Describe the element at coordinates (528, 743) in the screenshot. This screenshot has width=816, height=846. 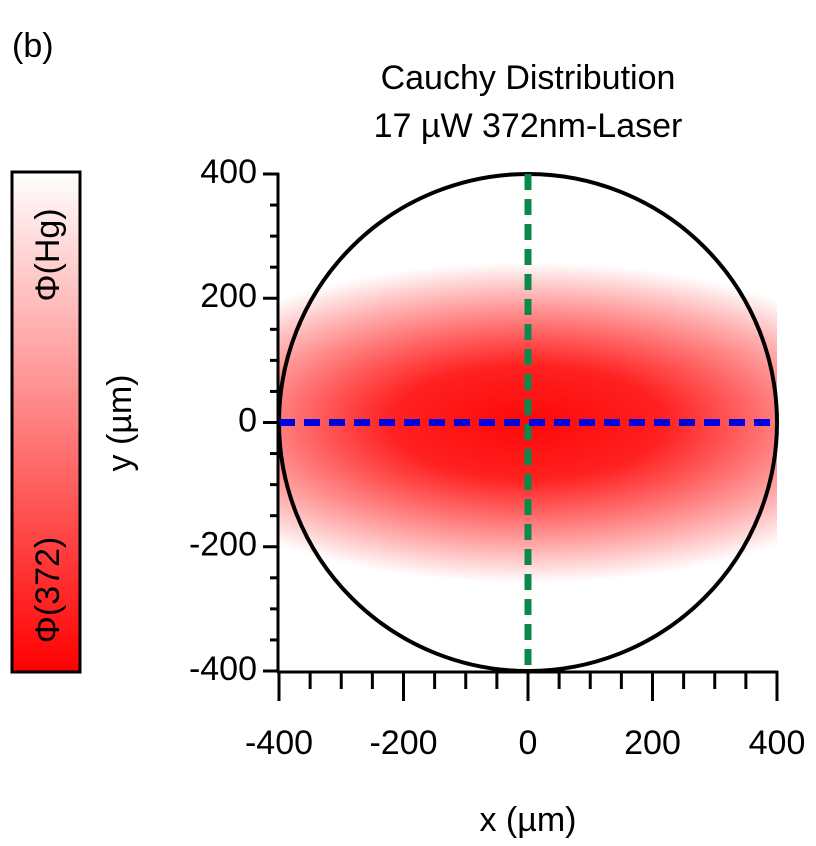
I see `x-tick-label: 0` at that location.